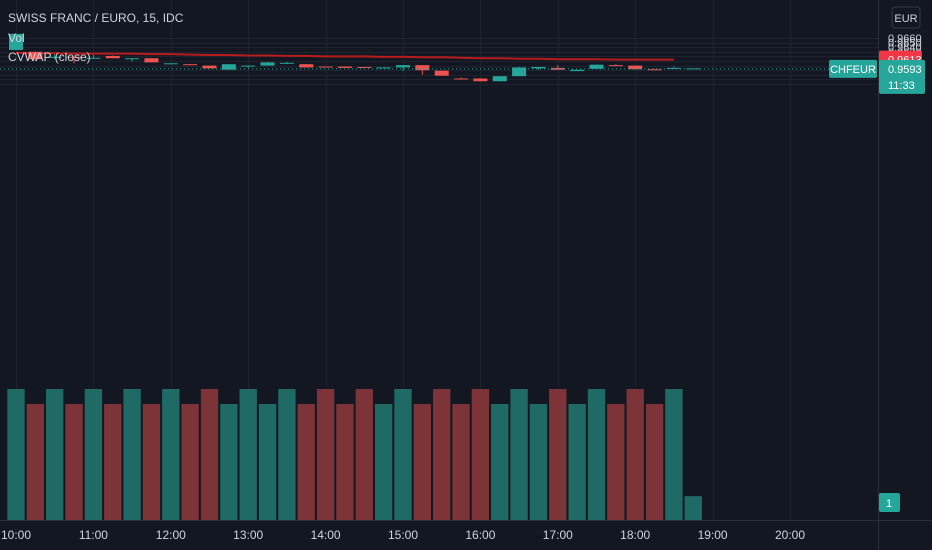 This screenshot has width=932, height=550. Describe the element at coordinates (171, 535) in the screenshot. I see `time-tick-label: 12:00` at that location.